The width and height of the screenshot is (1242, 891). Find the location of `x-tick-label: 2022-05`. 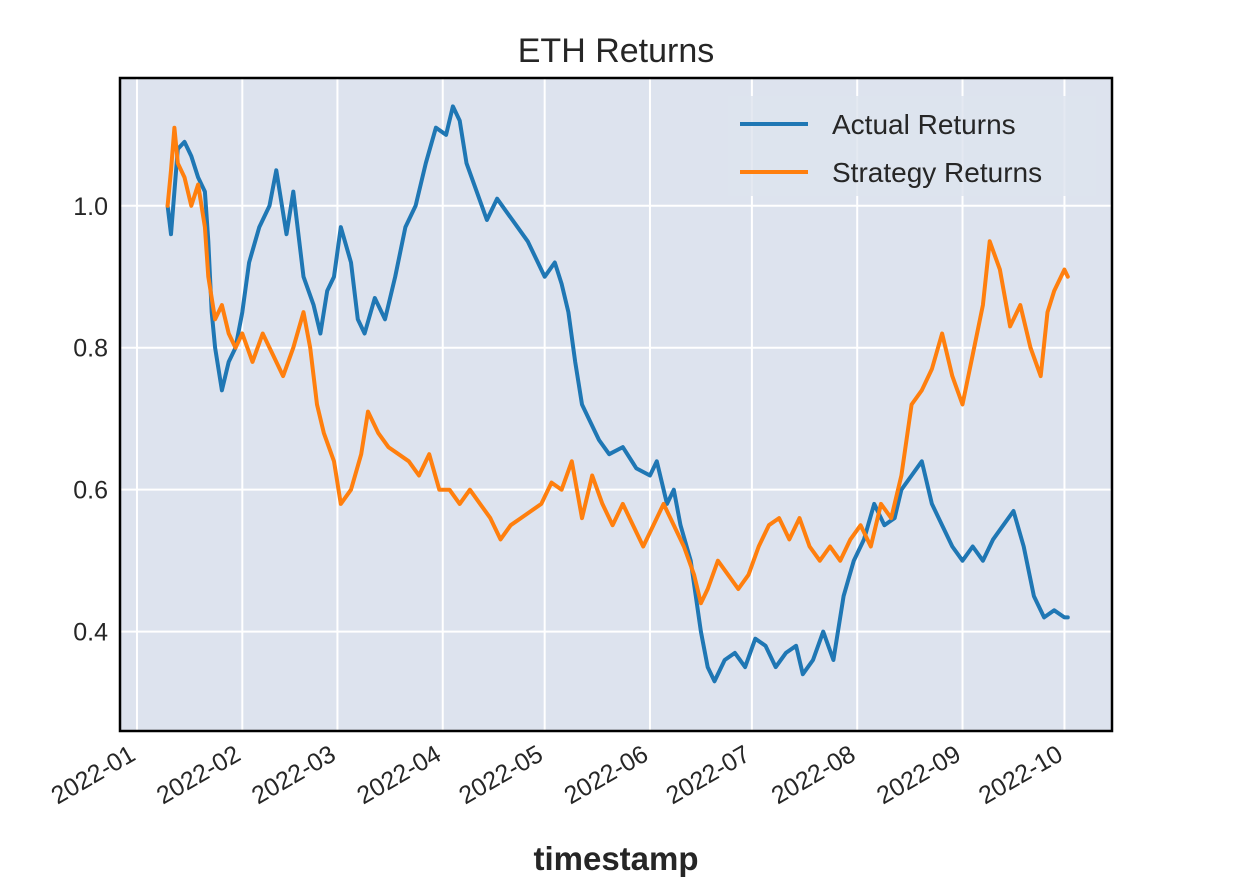

x-tick-label: 2022-05 is located at coordinates (500, 775).